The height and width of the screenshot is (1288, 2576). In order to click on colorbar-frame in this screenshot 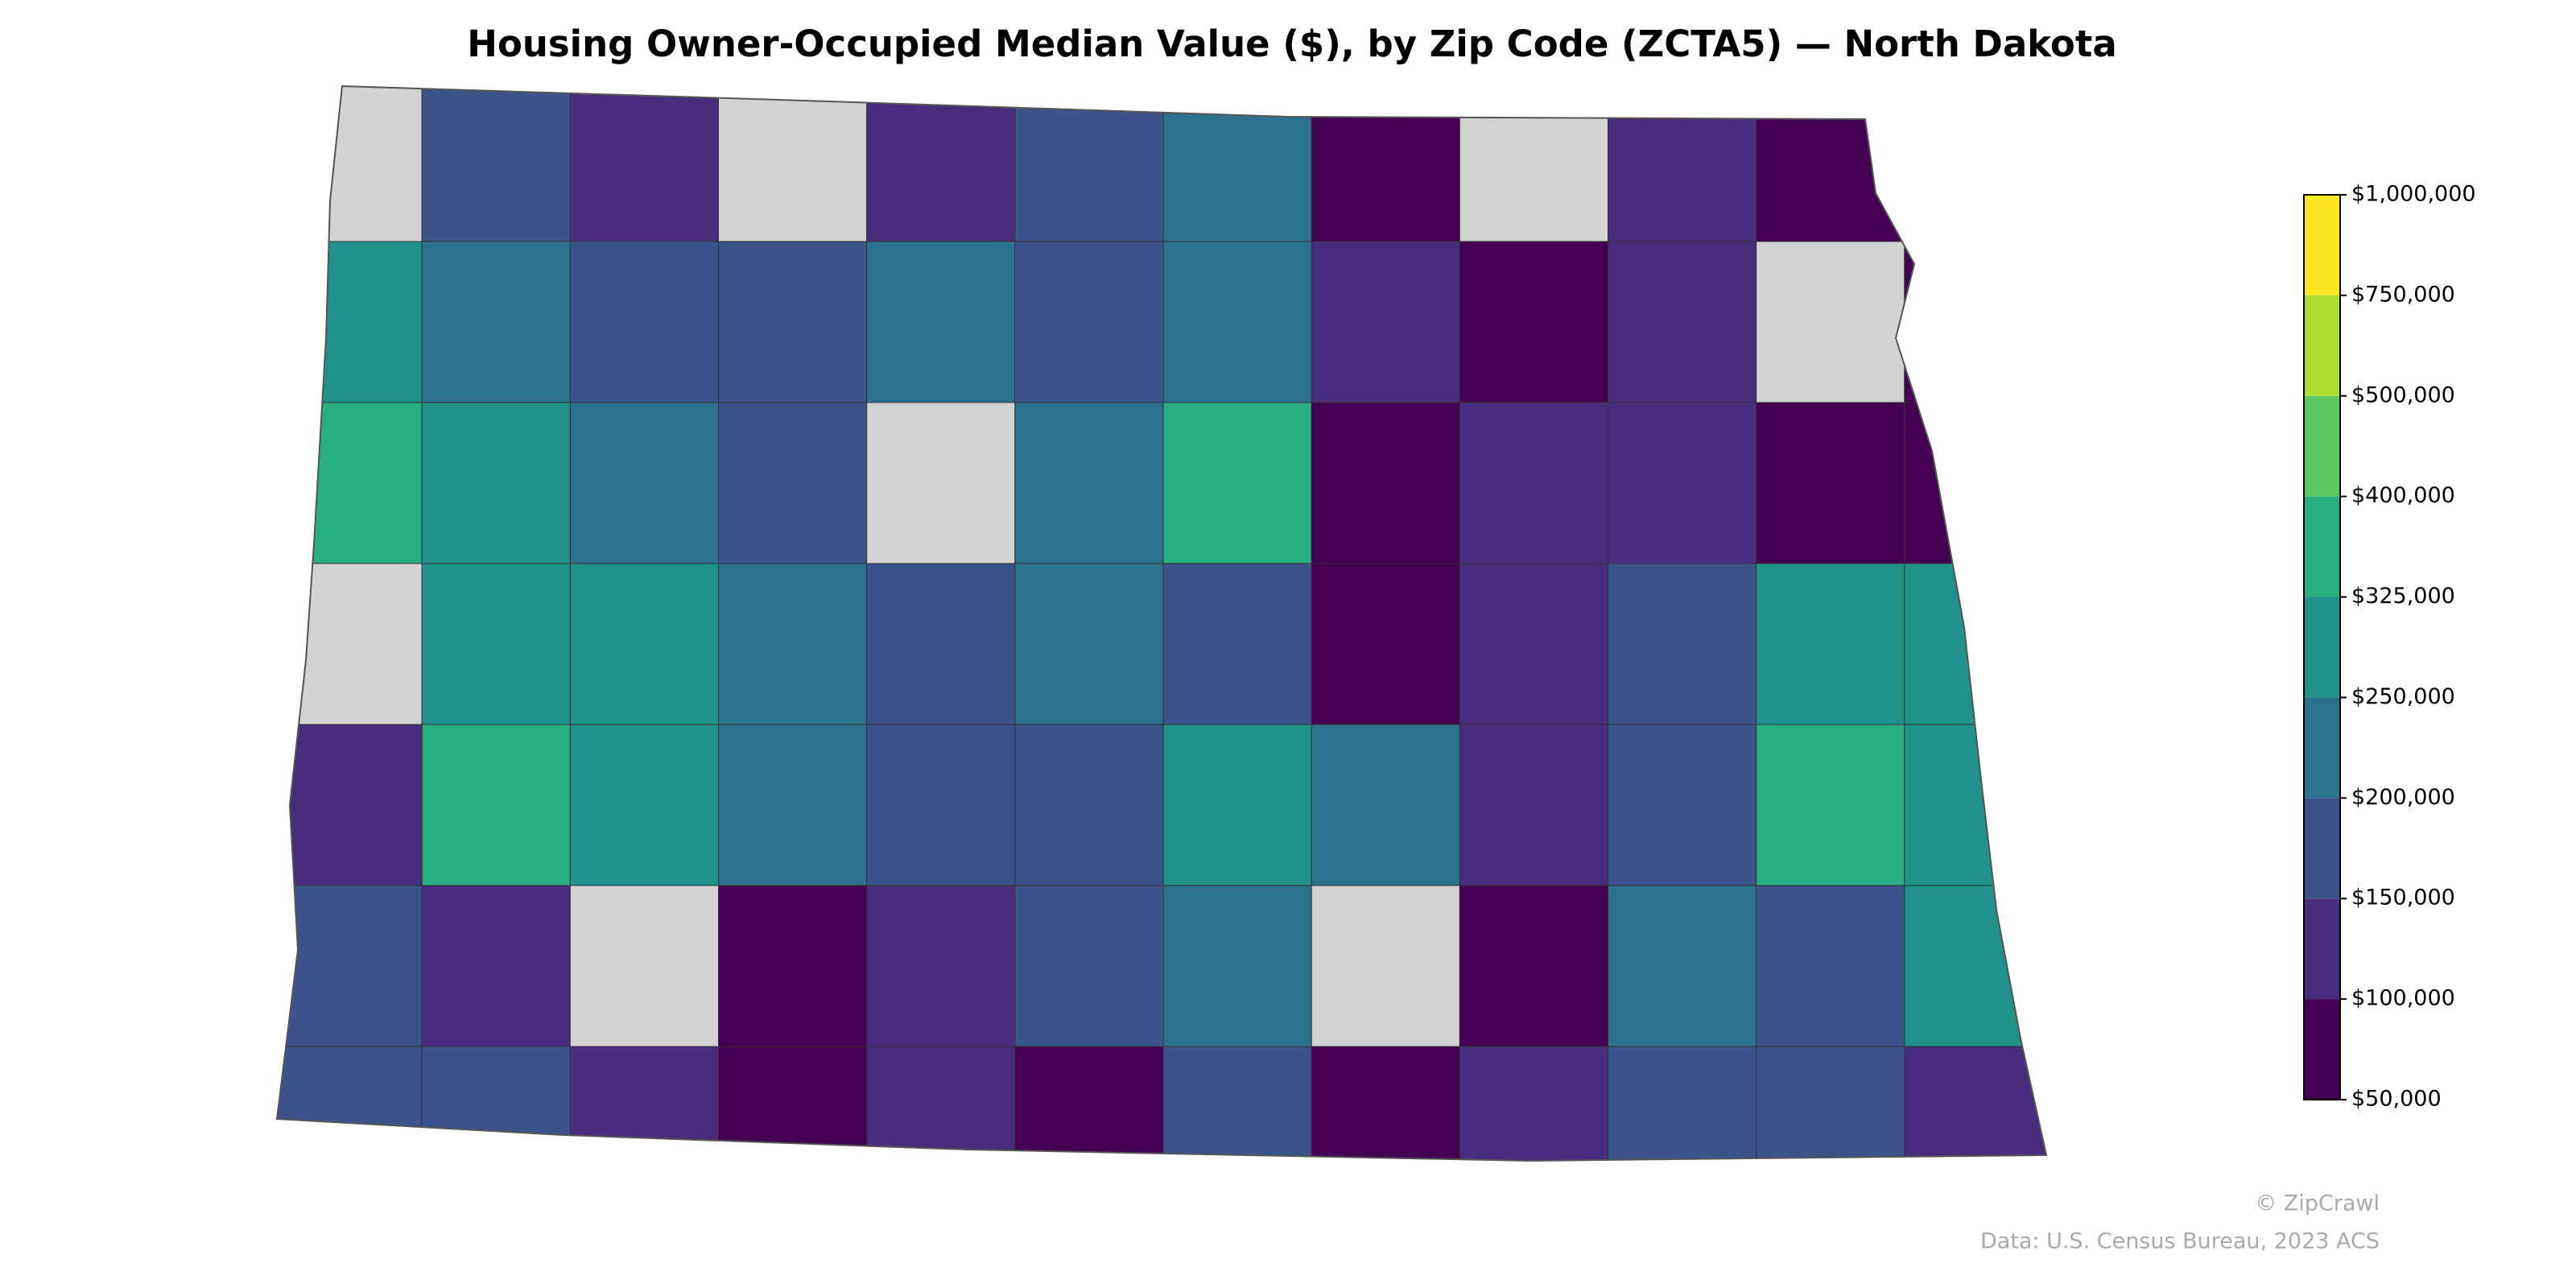, I will do `click(2322, 647)`.